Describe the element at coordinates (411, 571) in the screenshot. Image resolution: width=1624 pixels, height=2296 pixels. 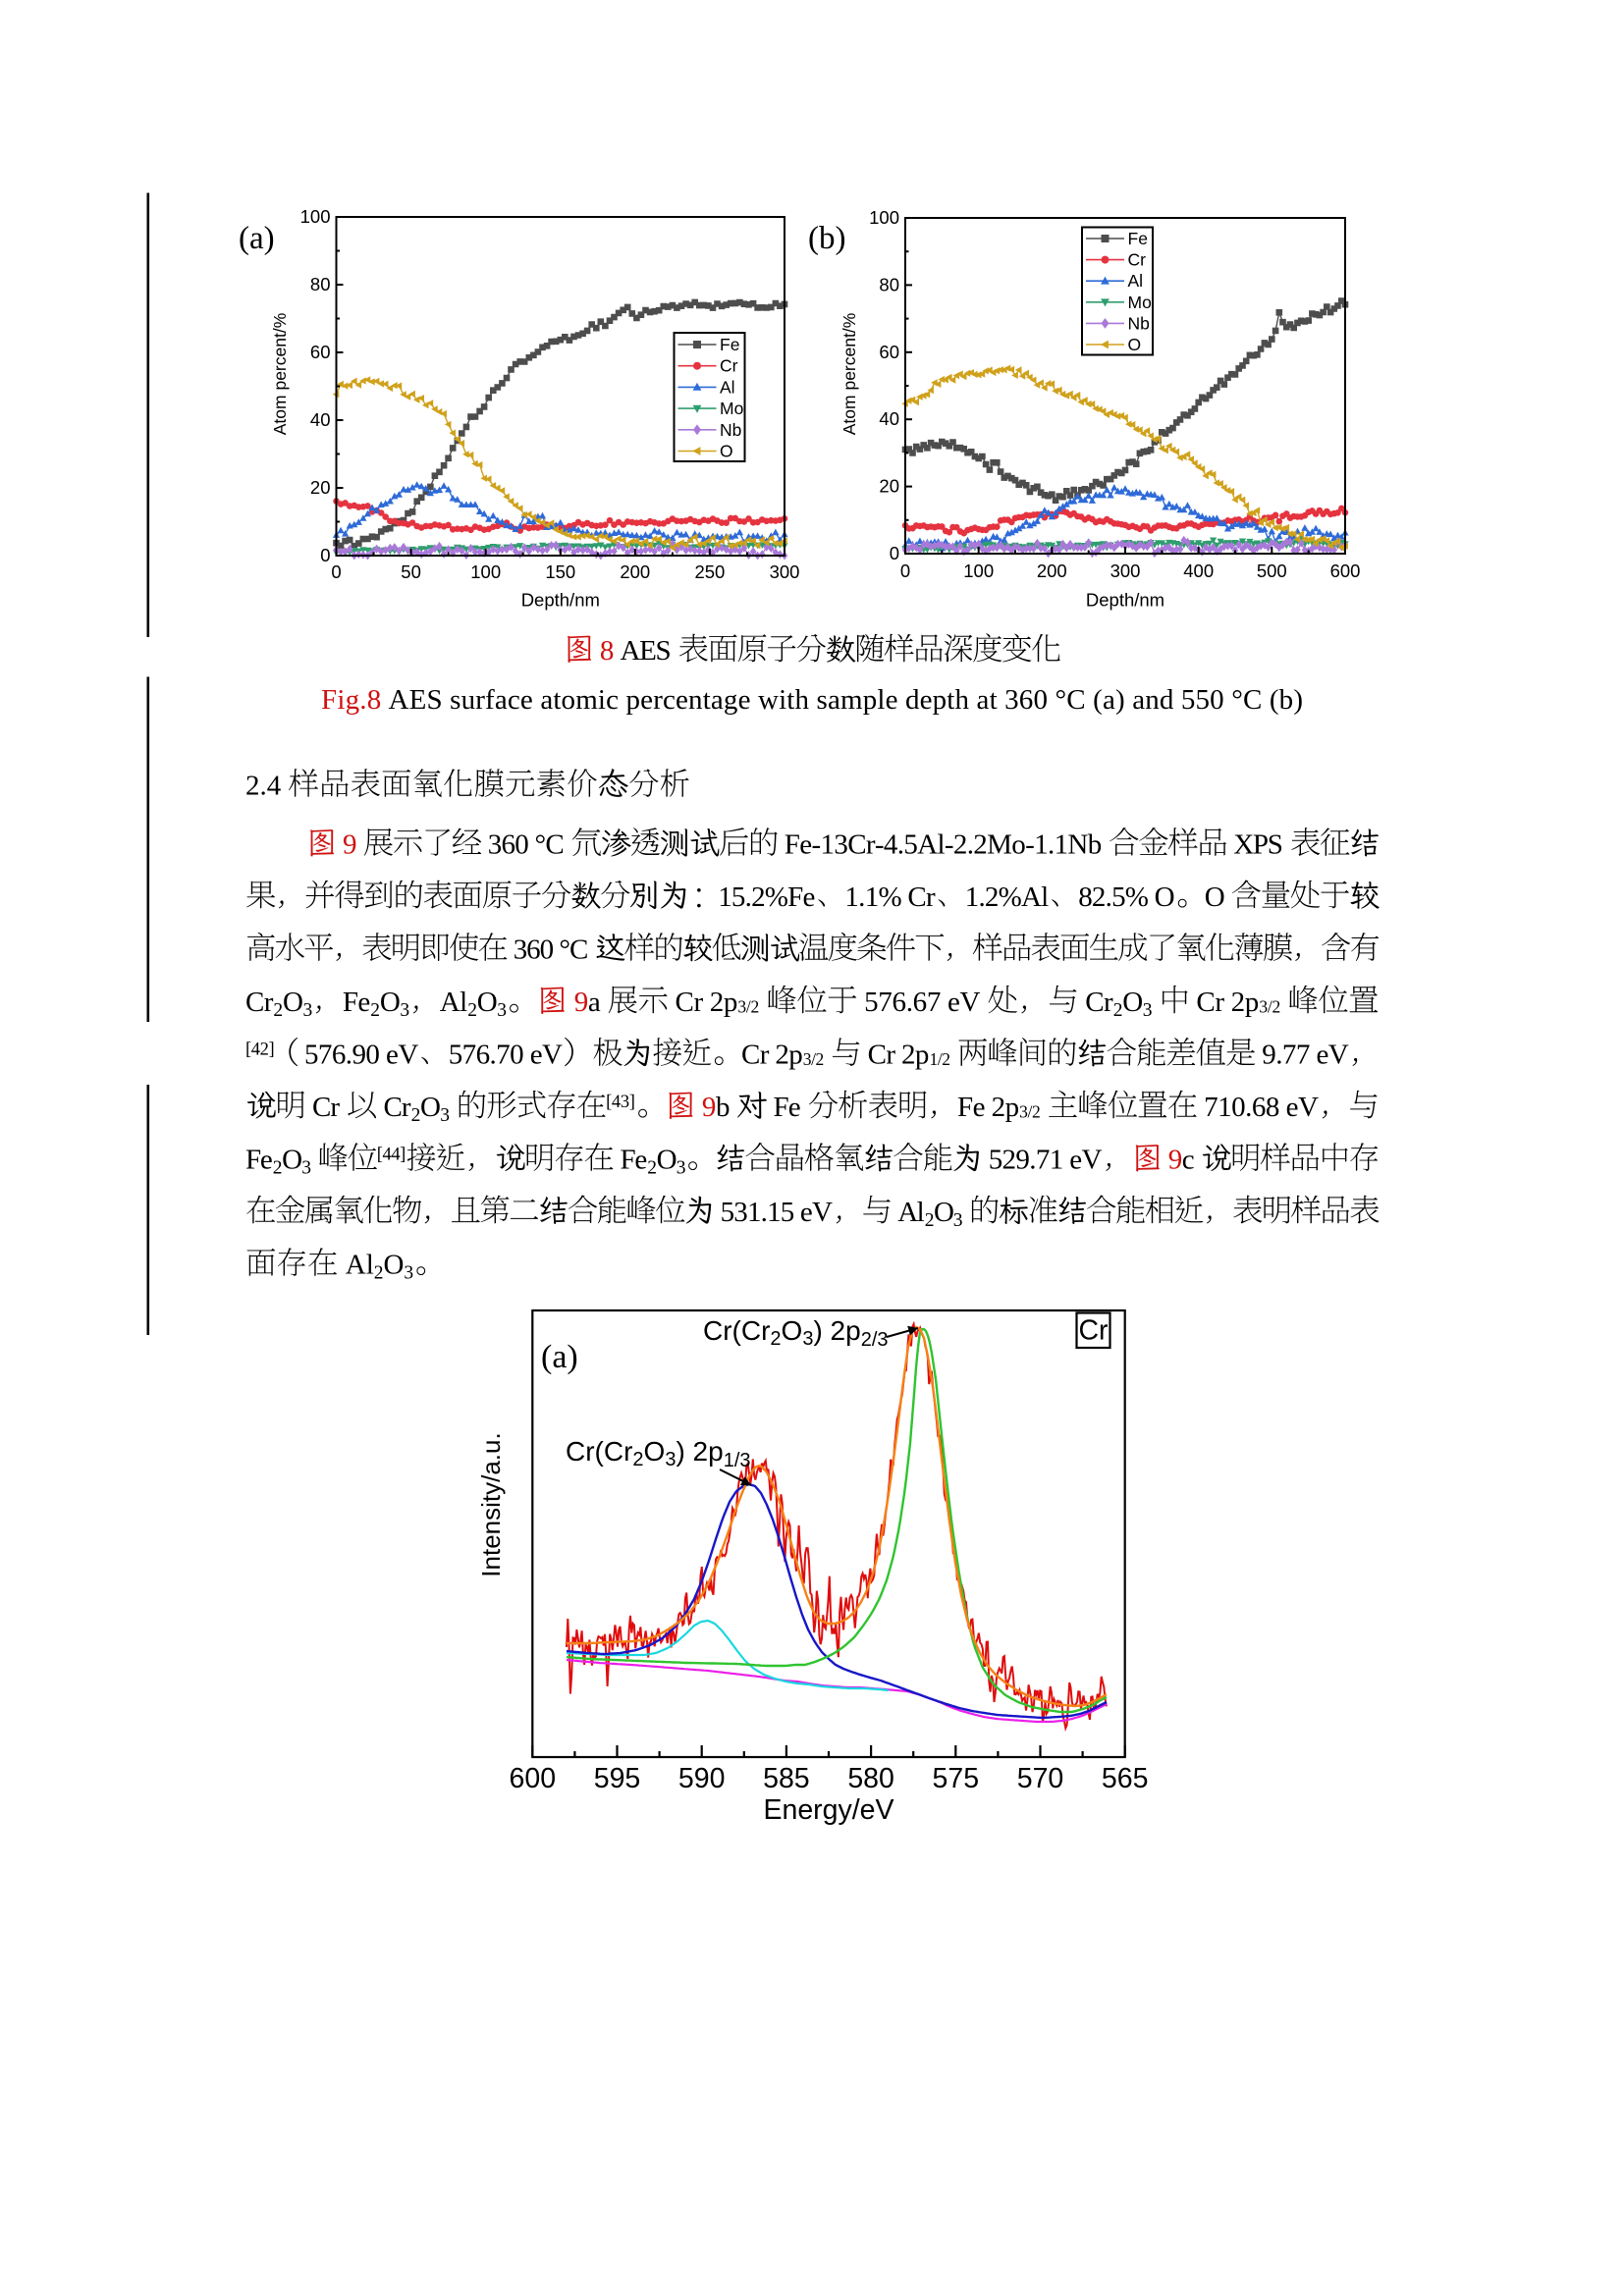
I see `svg-text: 50` at that location.